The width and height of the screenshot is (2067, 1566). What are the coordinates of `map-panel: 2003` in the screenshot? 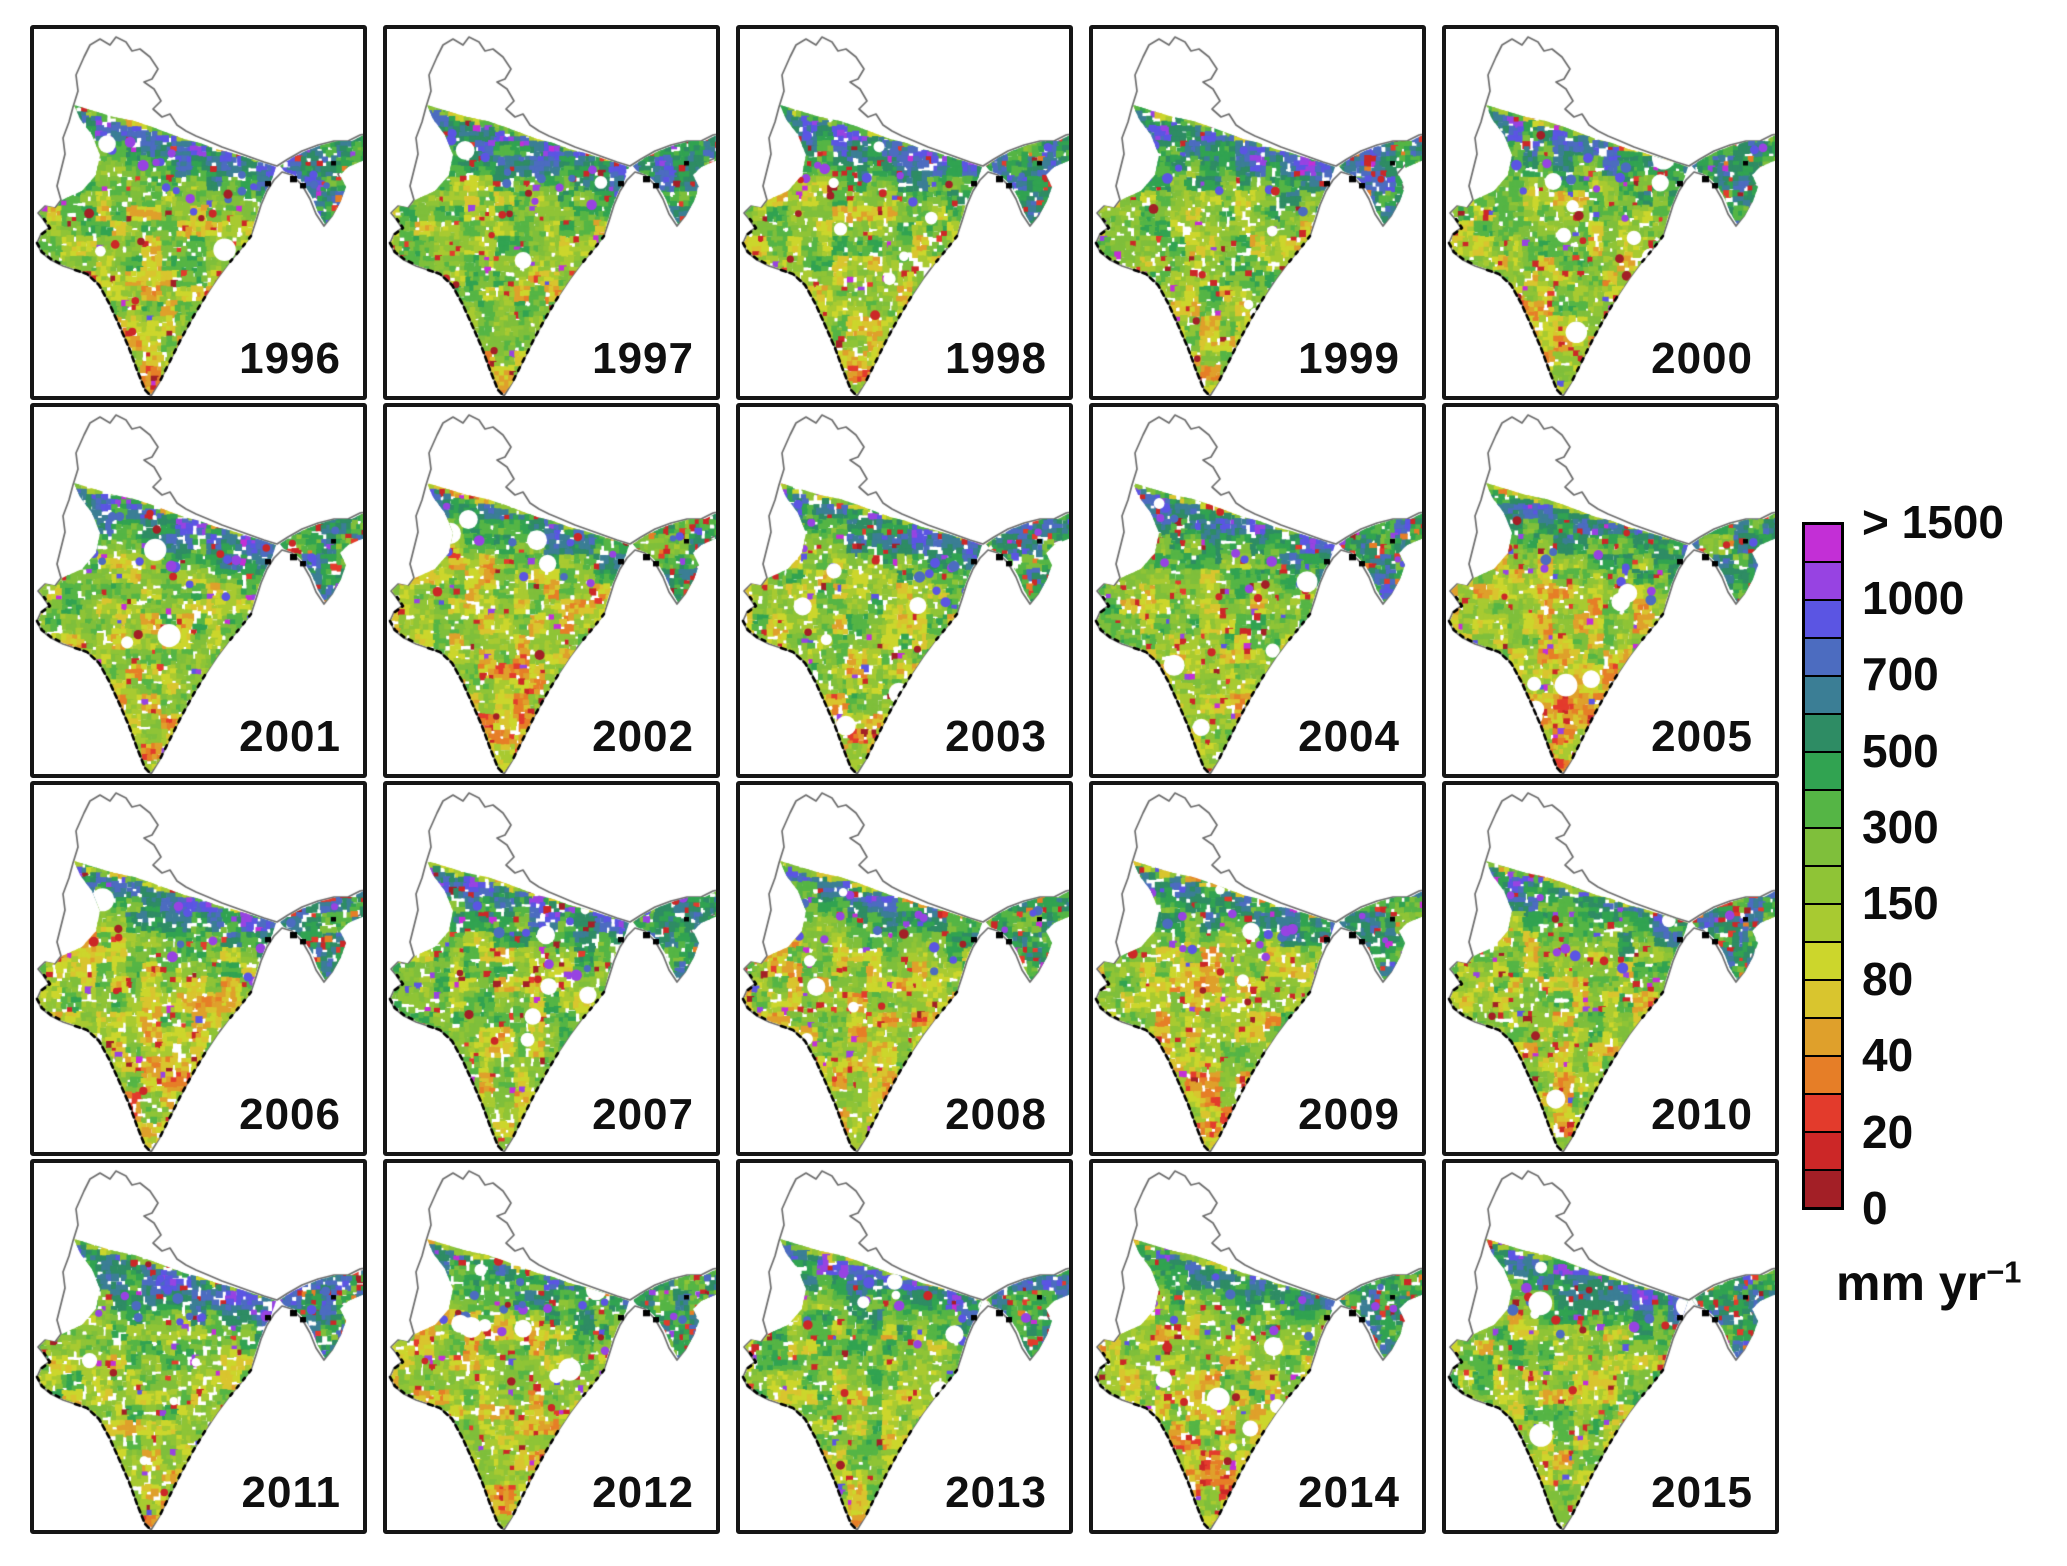 It's located at (904, 590).